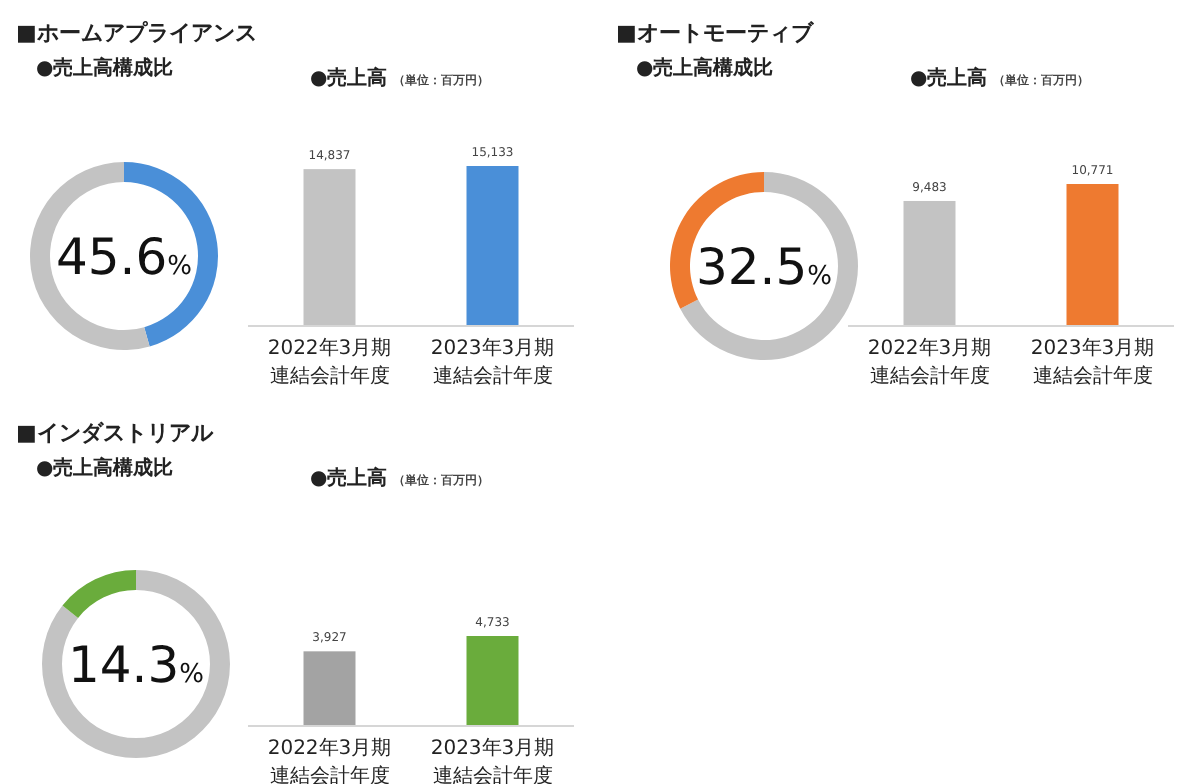 This screenshot has height=784, width=1200. Describe the element at coordinates (136, 665) in the screenshot. I see `text: 14.3%` at that location.